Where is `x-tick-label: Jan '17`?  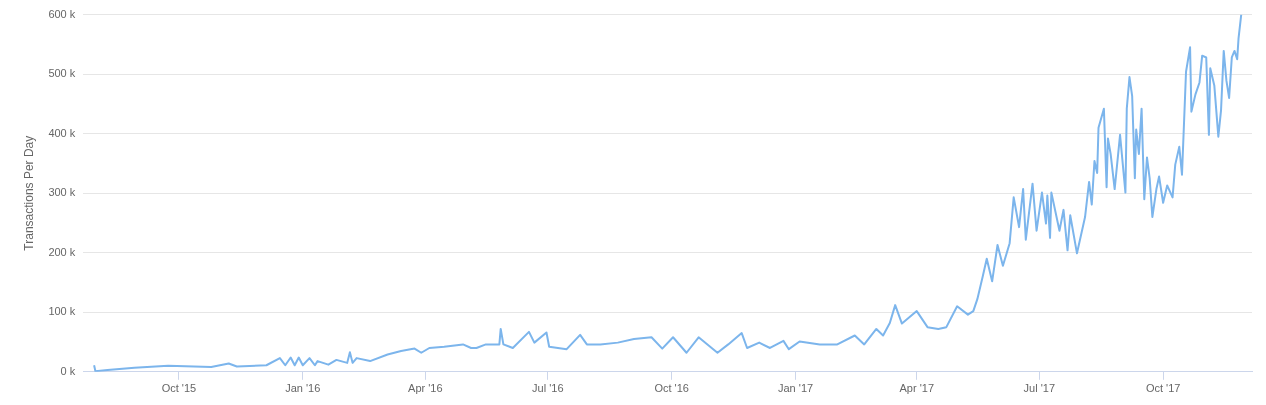
x-tick-label: Jan '17 is located at coordinates (795, 388).